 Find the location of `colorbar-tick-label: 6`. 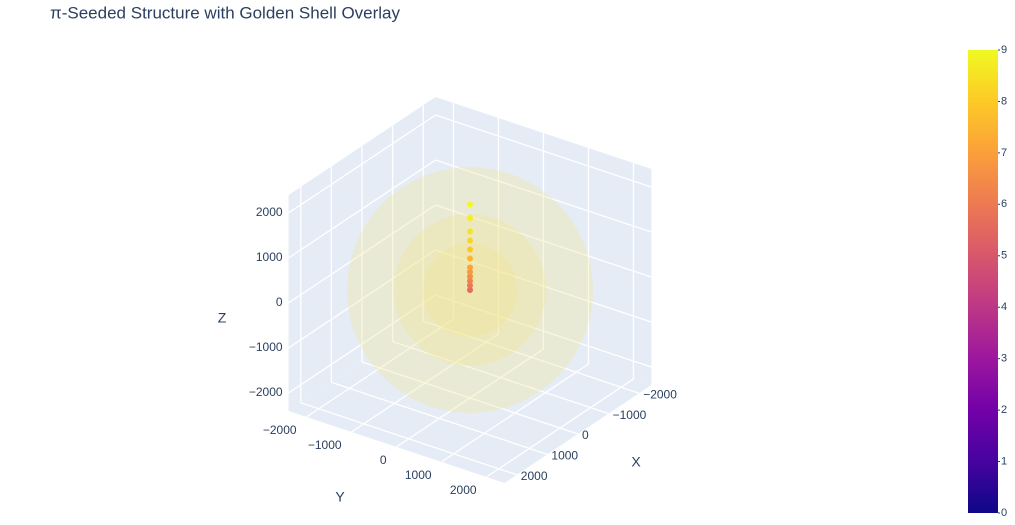

colorbar-tick-label: 6 is located at coordinates (1004, 204).